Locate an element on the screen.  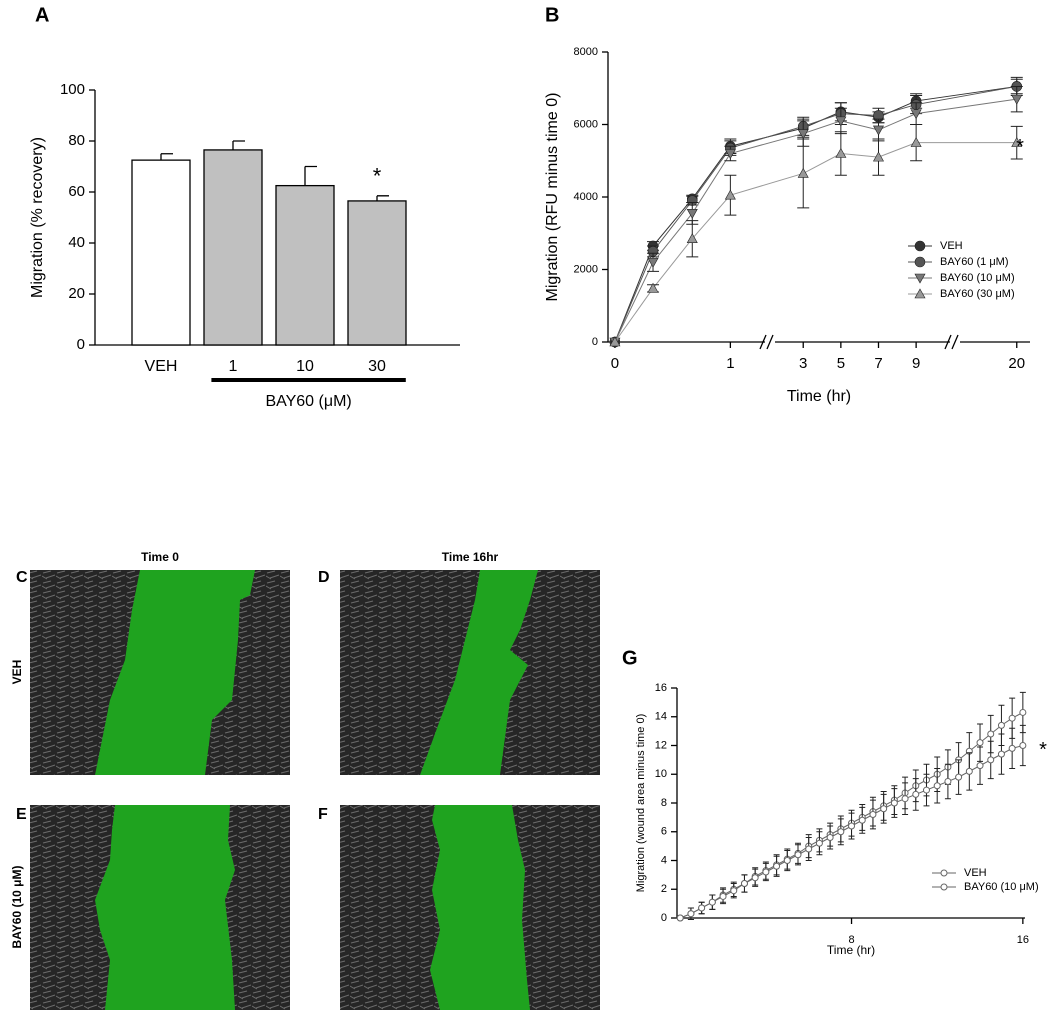
y-tick-label: 8000 is located at coordinates (586, 52).